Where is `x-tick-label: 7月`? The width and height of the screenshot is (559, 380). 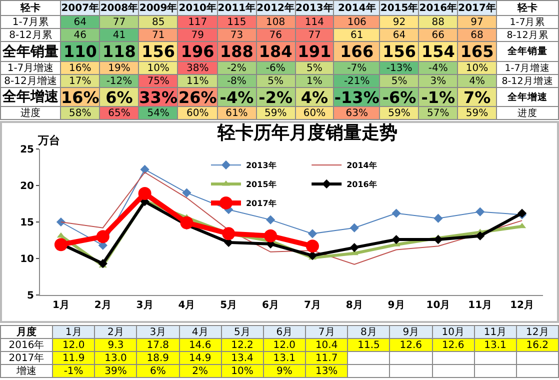
x-tick-label: 7月 is located at coordinates (312, 305).